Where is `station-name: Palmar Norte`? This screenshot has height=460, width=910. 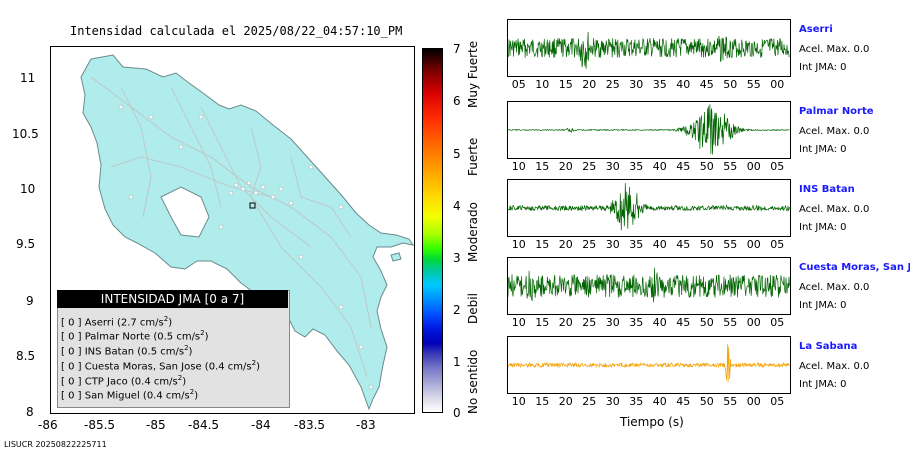
station-name: Palmar Norte is located at coordinates (836, 111).